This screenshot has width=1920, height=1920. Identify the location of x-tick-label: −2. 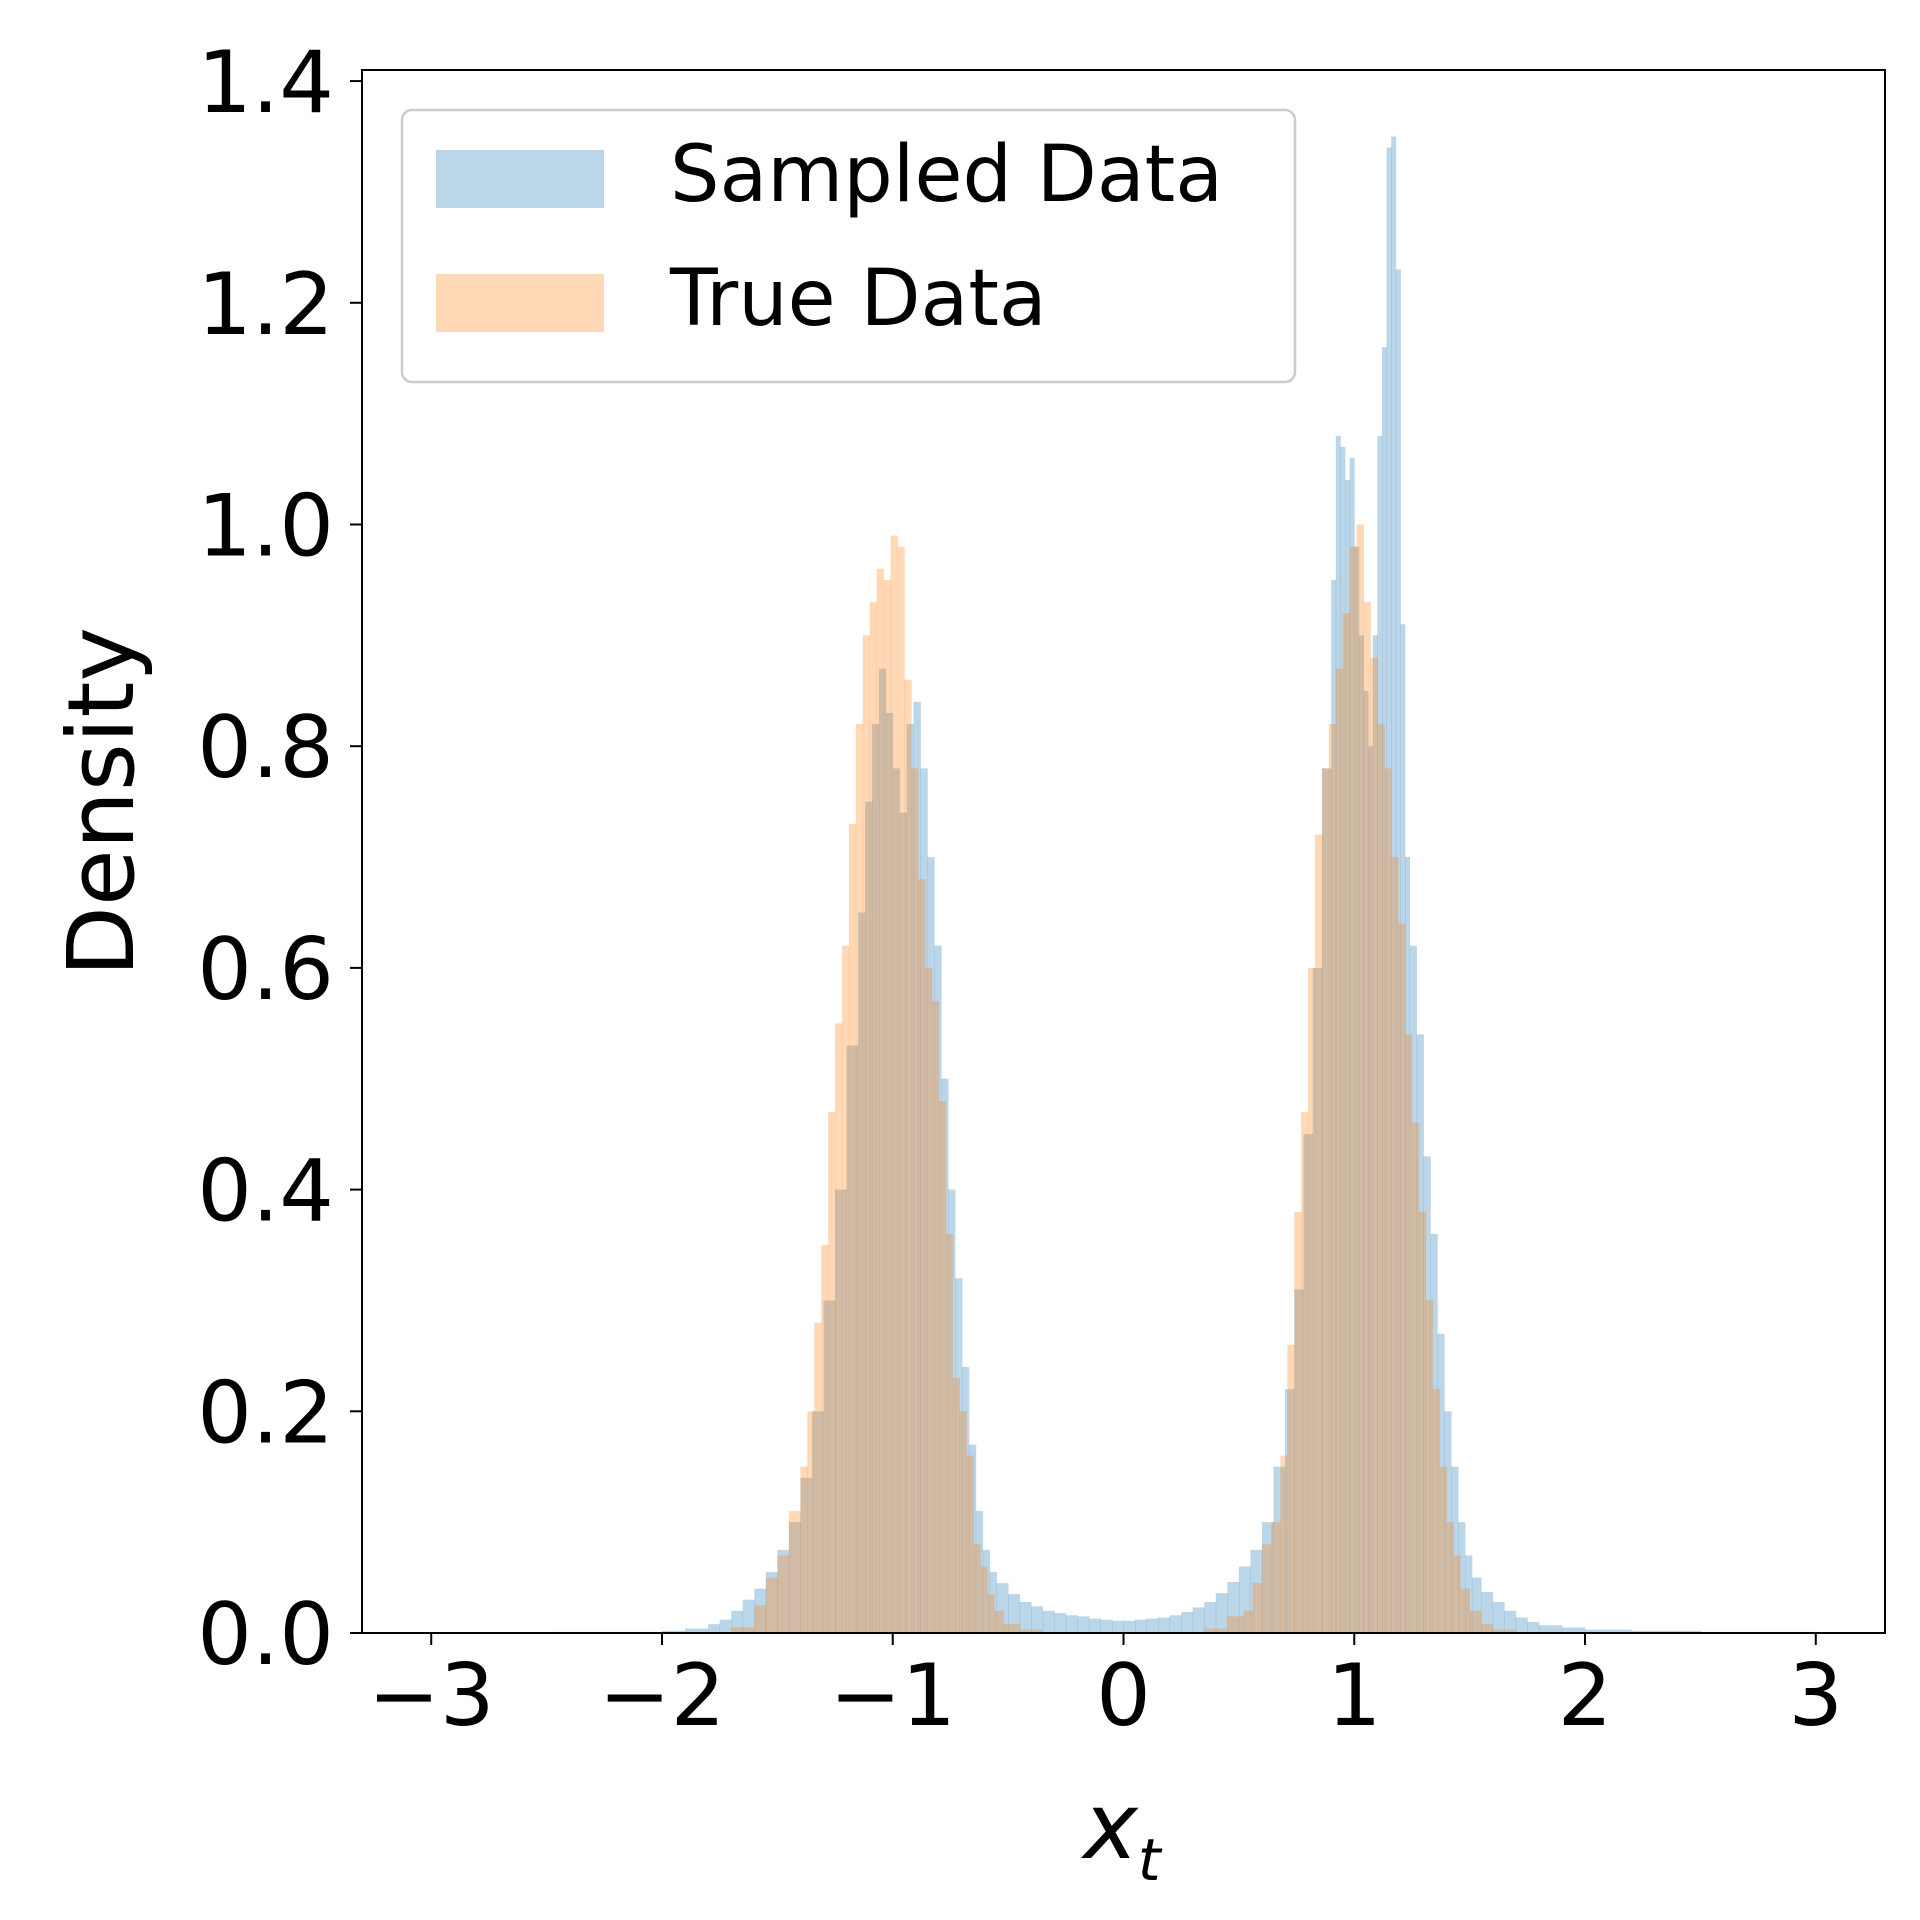
(662, 1696).